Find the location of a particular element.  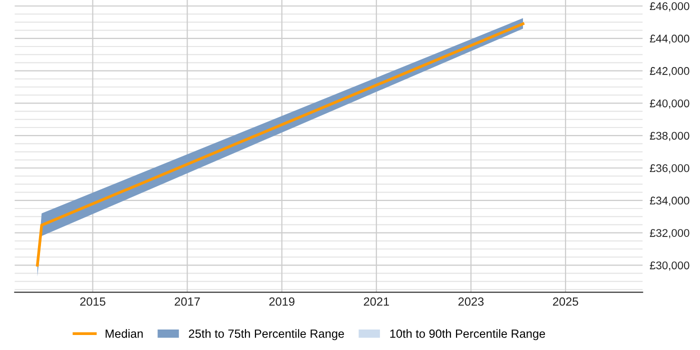

x-tick-label: 2017 is located at coordinates (187, 301).